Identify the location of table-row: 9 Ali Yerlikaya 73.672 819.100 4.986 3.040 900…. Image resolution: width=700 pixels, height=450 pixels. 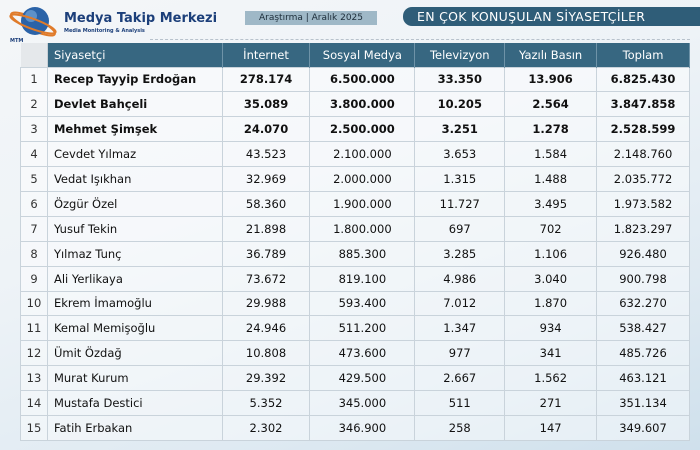
(355, 278).